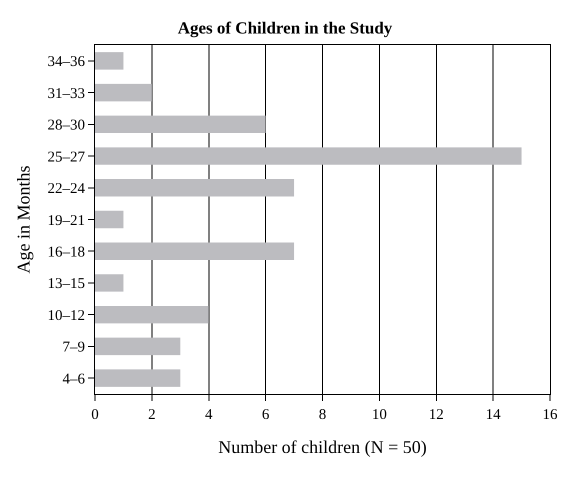 The image size is (570, 479). I want to click on y-tick-label: 16–18, so click(66, 252).